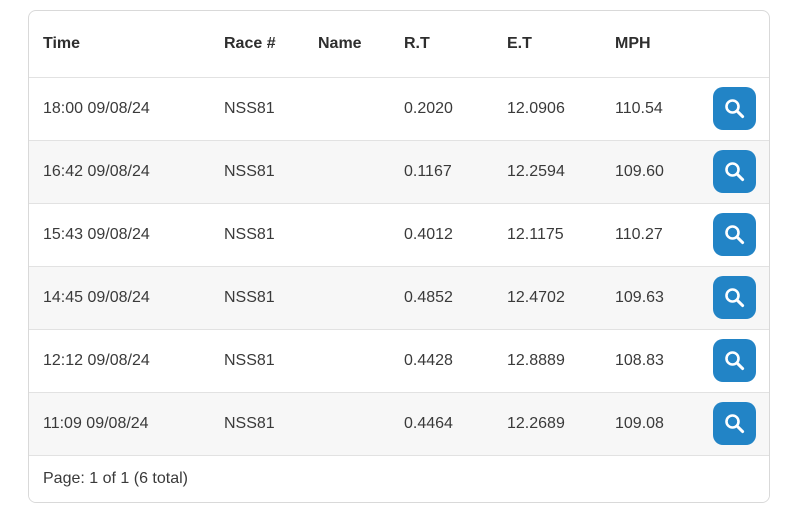 This screenshot has width=800, height=517. What do you see at coordinates (536, 108) in the screenshot?
I see `cell-elapsed-time: 12.0906` at bounding box center [536, 108].